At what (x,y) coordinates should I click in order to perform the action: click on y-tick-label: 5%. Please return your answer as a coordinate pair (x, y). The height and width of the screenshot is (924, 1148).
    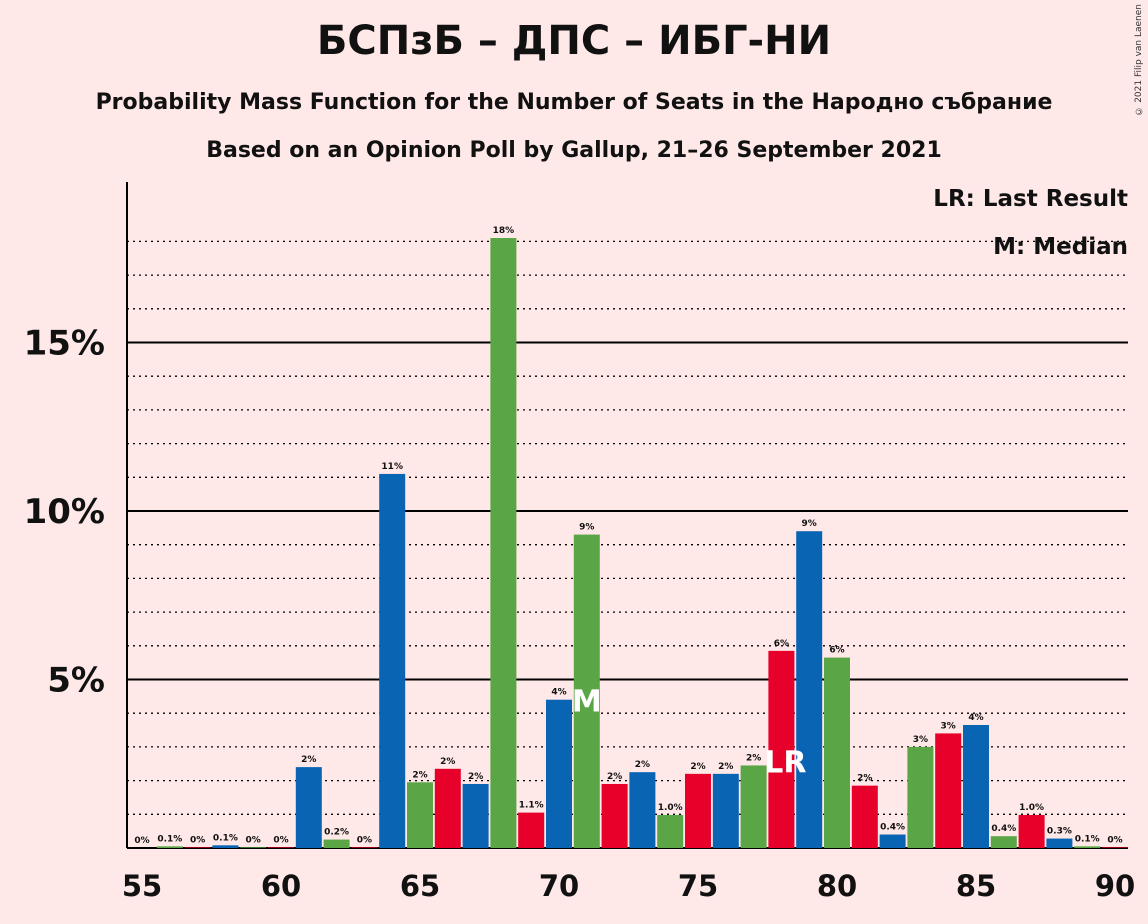
    Looking at the image, I should click on (76, 681).